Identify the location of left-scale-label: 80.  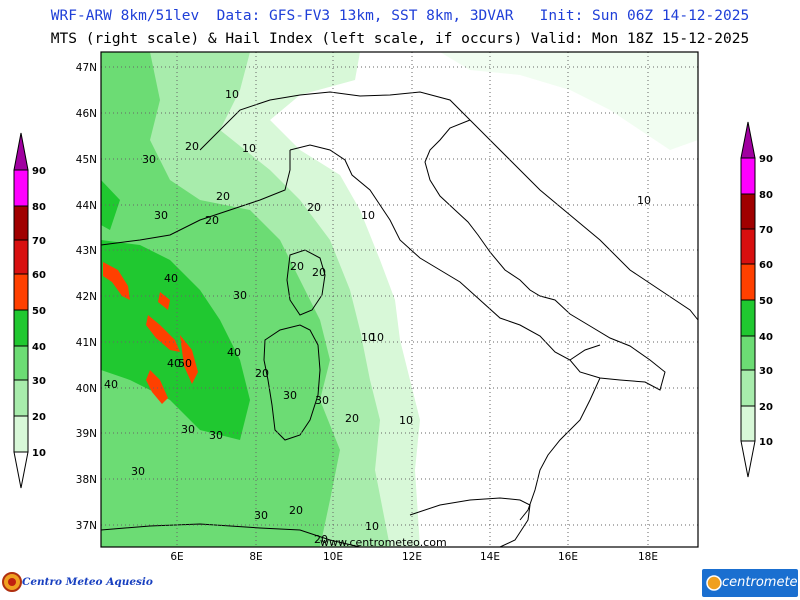
(39, 207).